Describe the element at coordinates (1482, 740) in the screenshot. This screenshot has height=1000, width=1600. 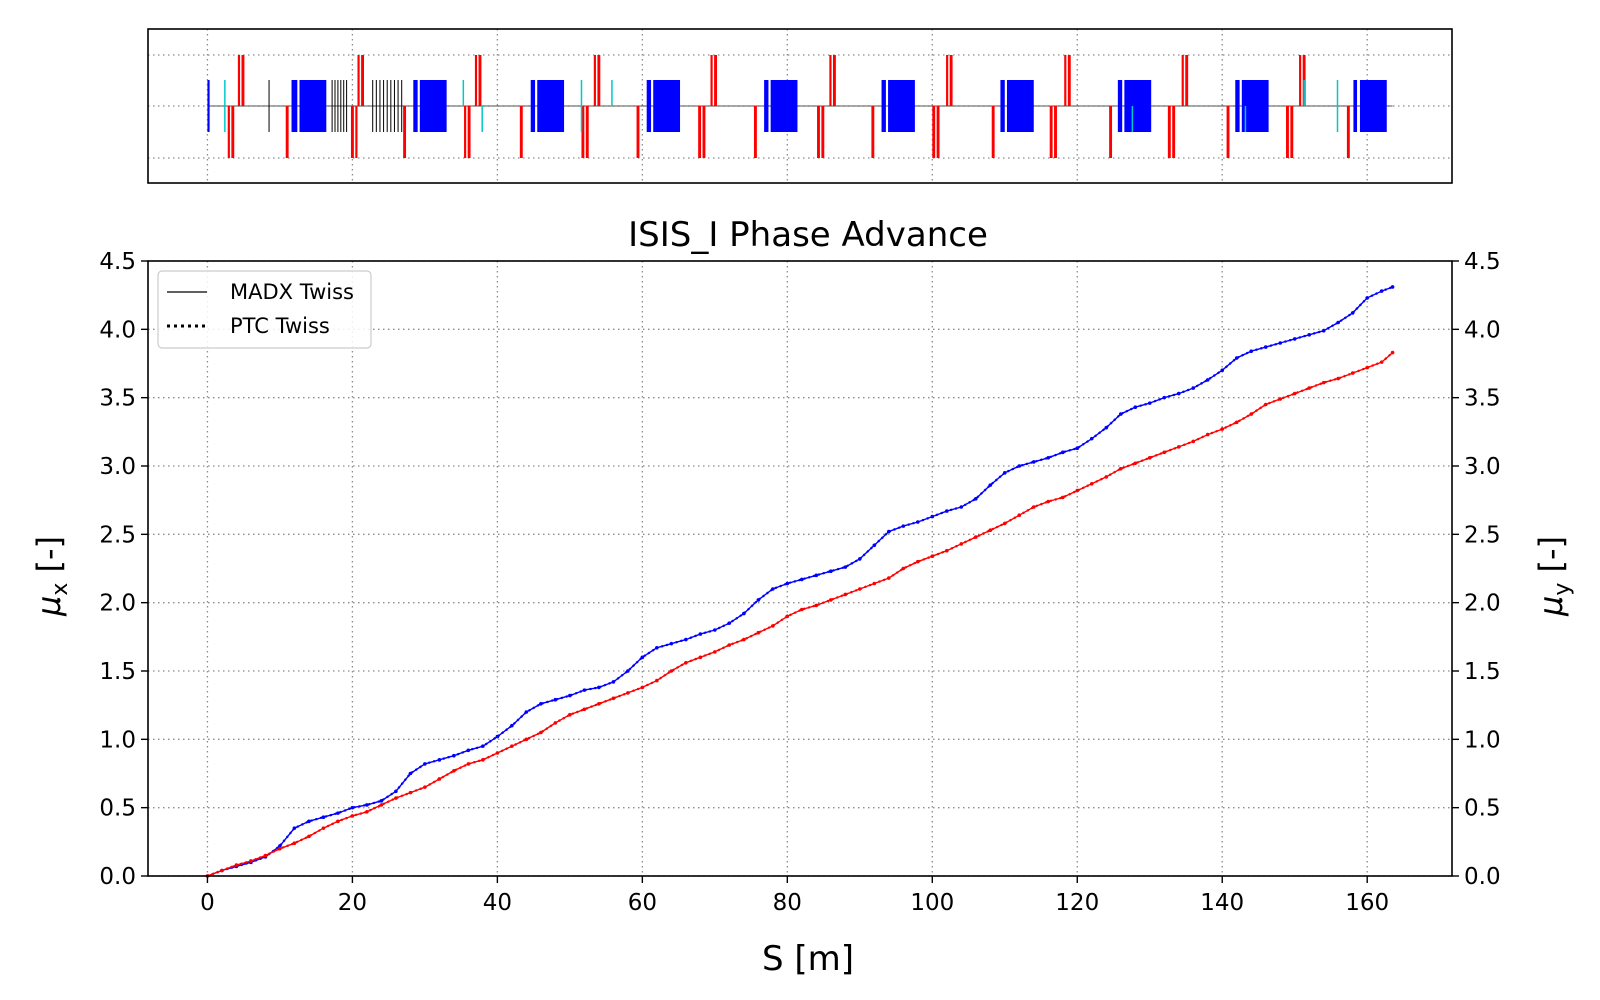
I see `y-tick-label-right: 1.0` at that location.